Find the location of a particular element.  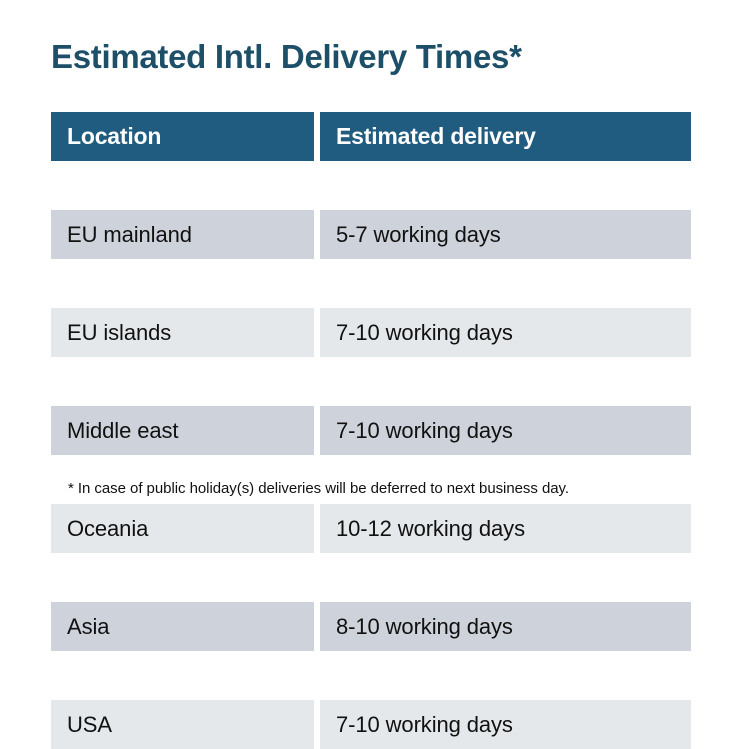

table-header: Location Estimated delivery is located at coordinates (371, 136).